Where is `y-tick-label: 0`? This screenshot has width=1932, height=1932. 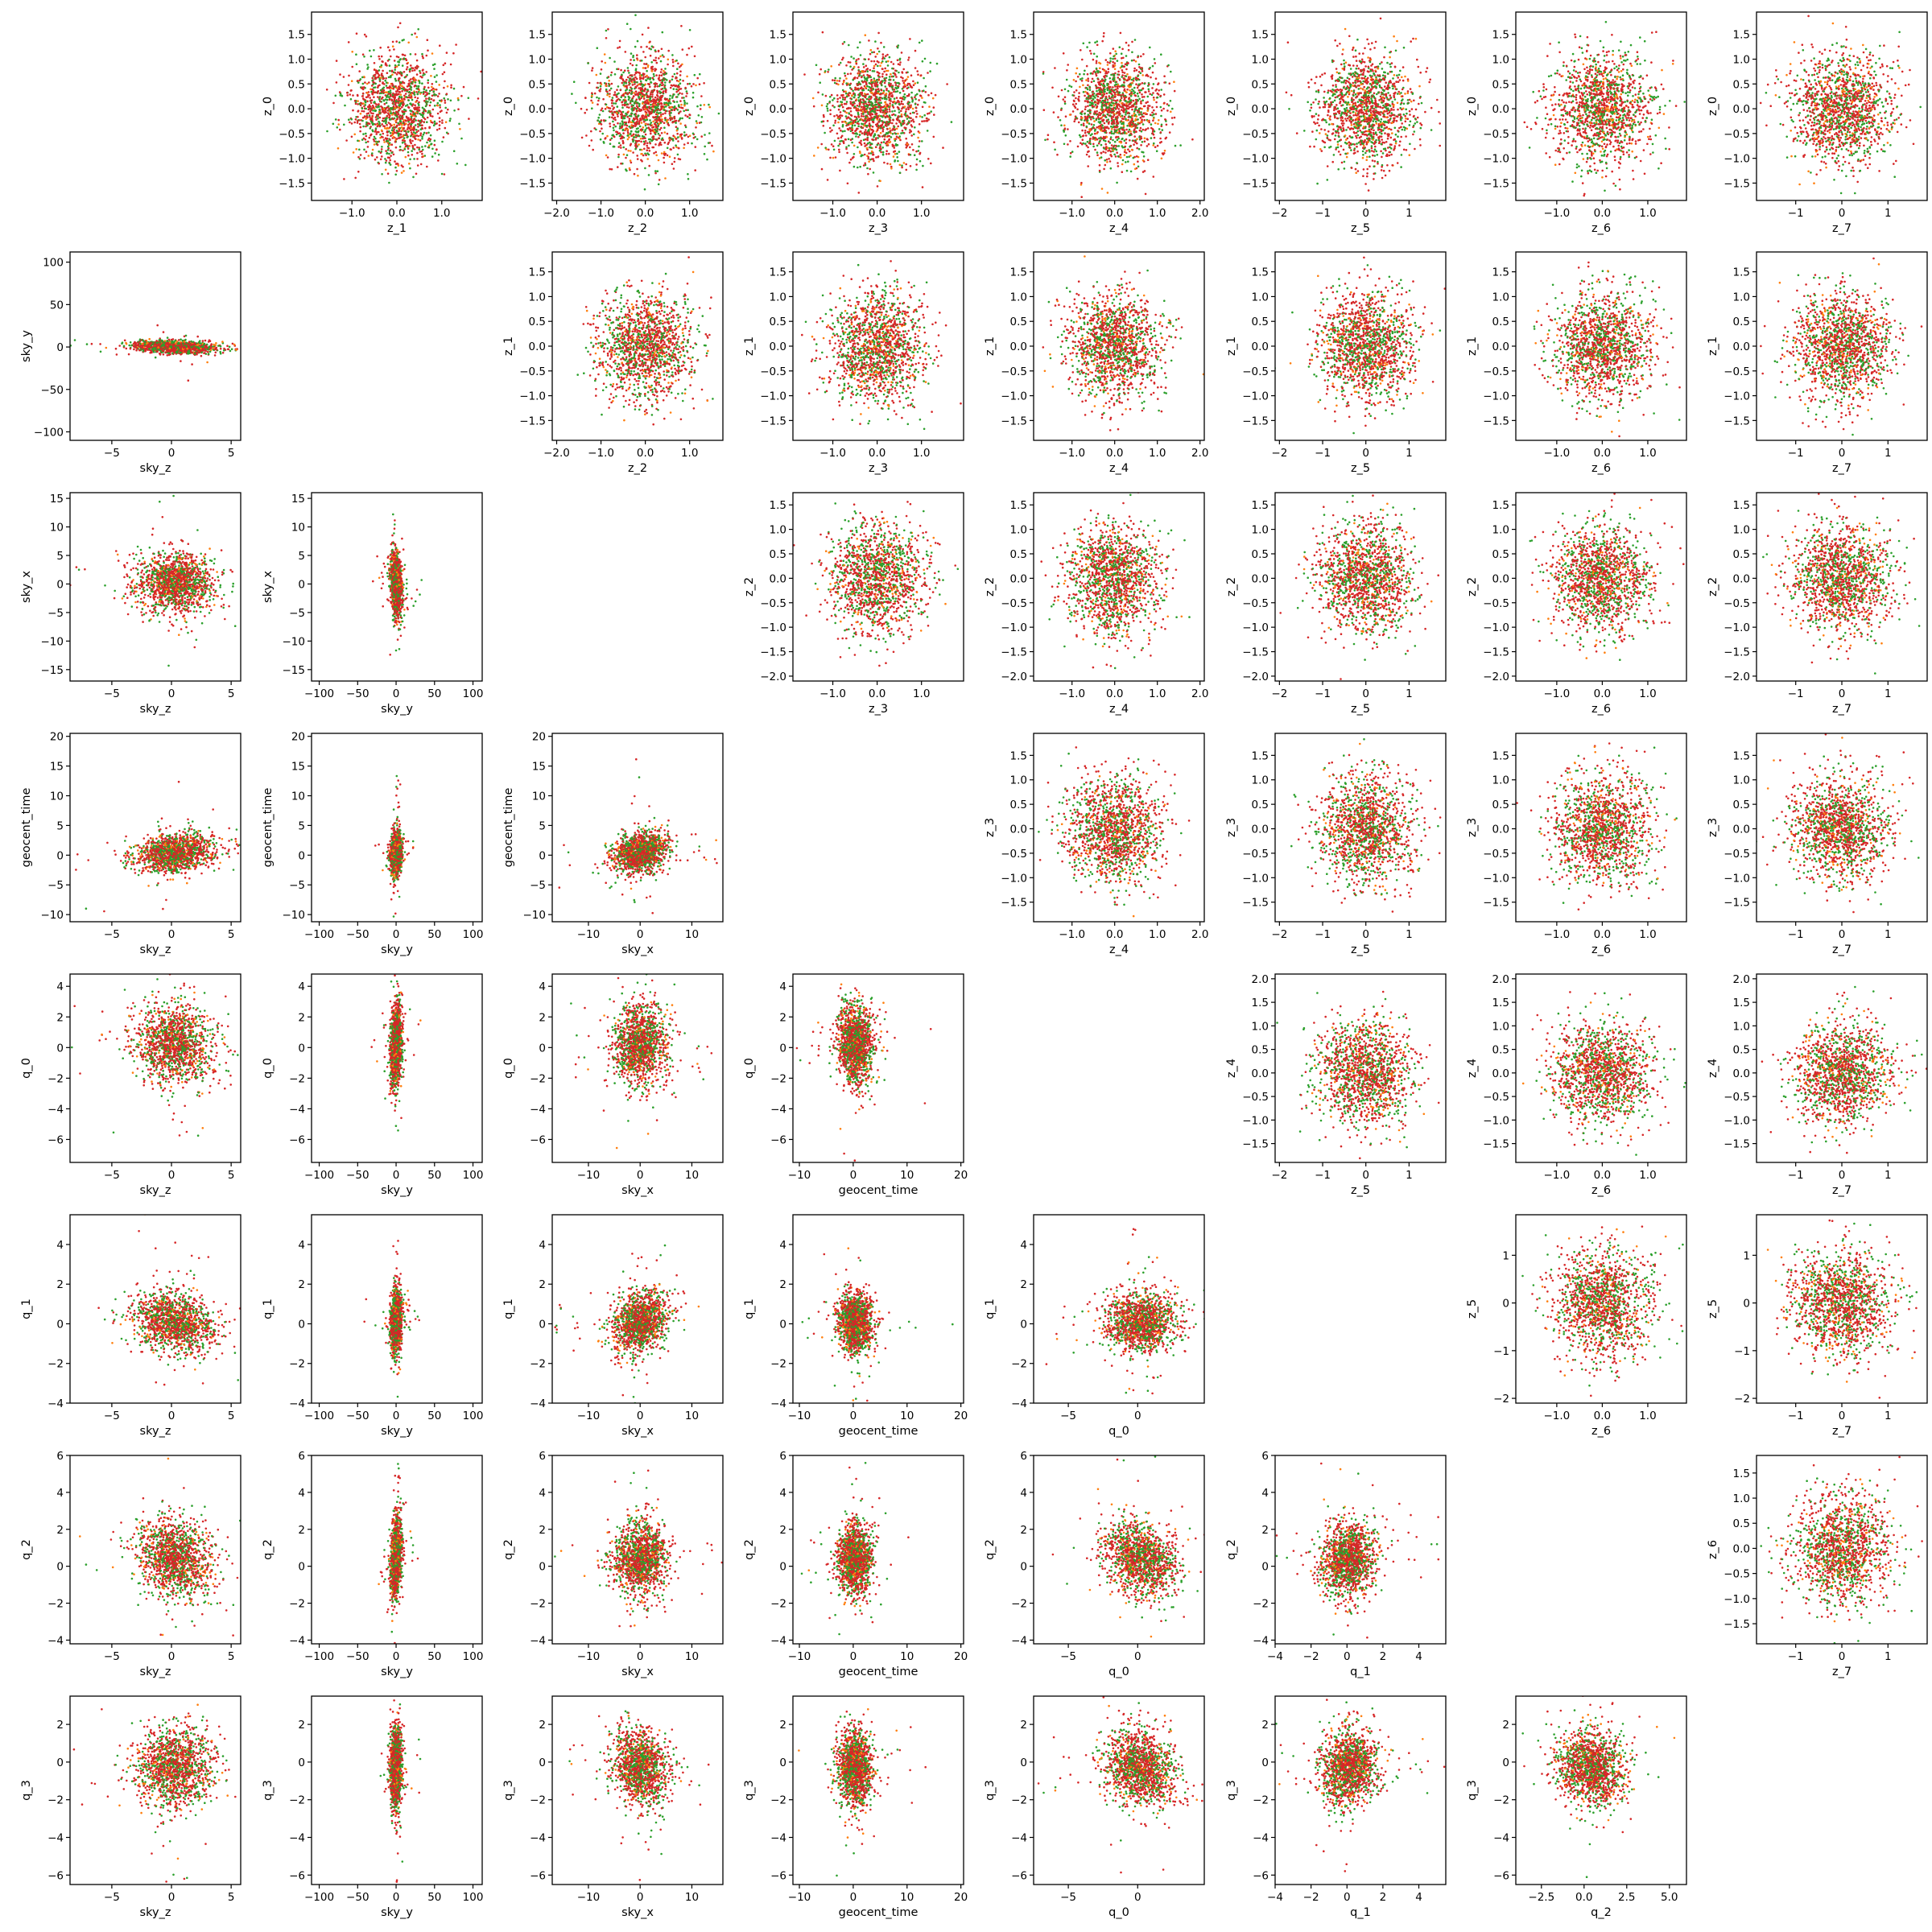 y-tick-label: 0 is located at coordinates (60, 347).